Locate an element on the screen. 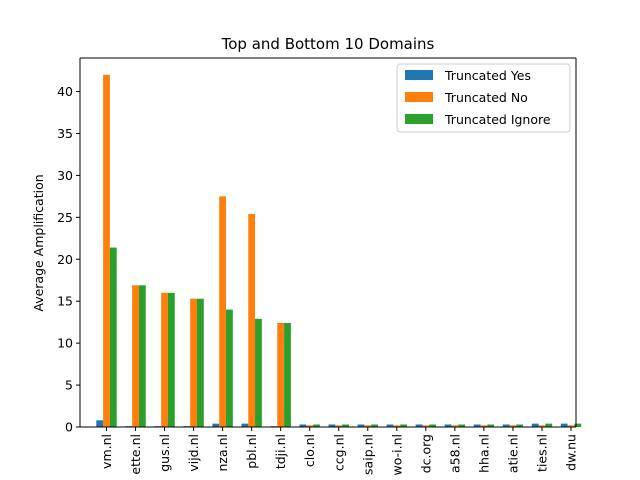  x-tick-label-12: a58.nl is located at coordinates (454, 453).